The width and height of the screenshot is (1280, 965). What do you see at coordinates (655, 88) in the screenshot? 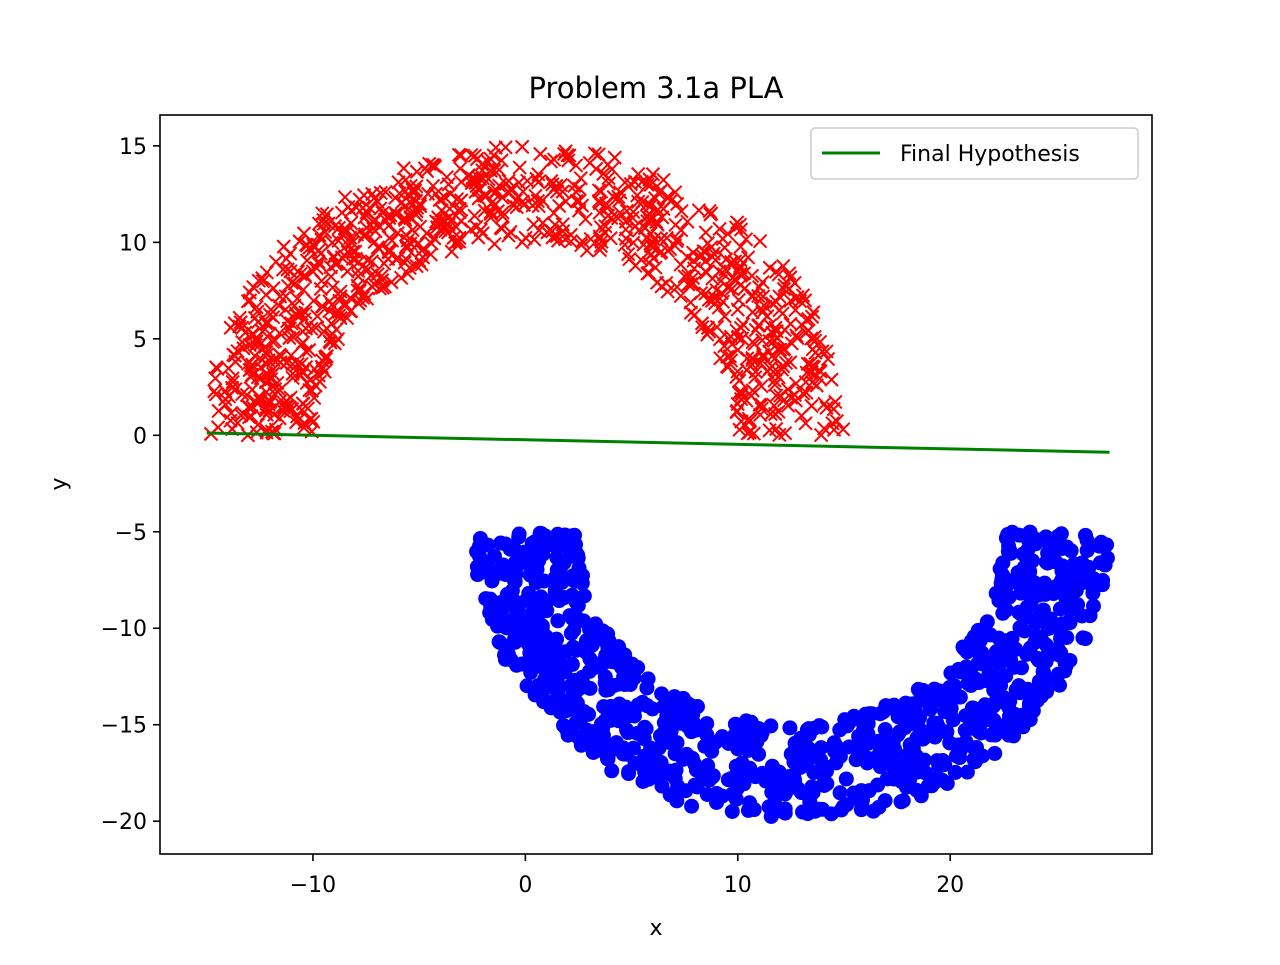
I see `chart-title: Problem 3.1a PLA` at bounding box center [655, 88].